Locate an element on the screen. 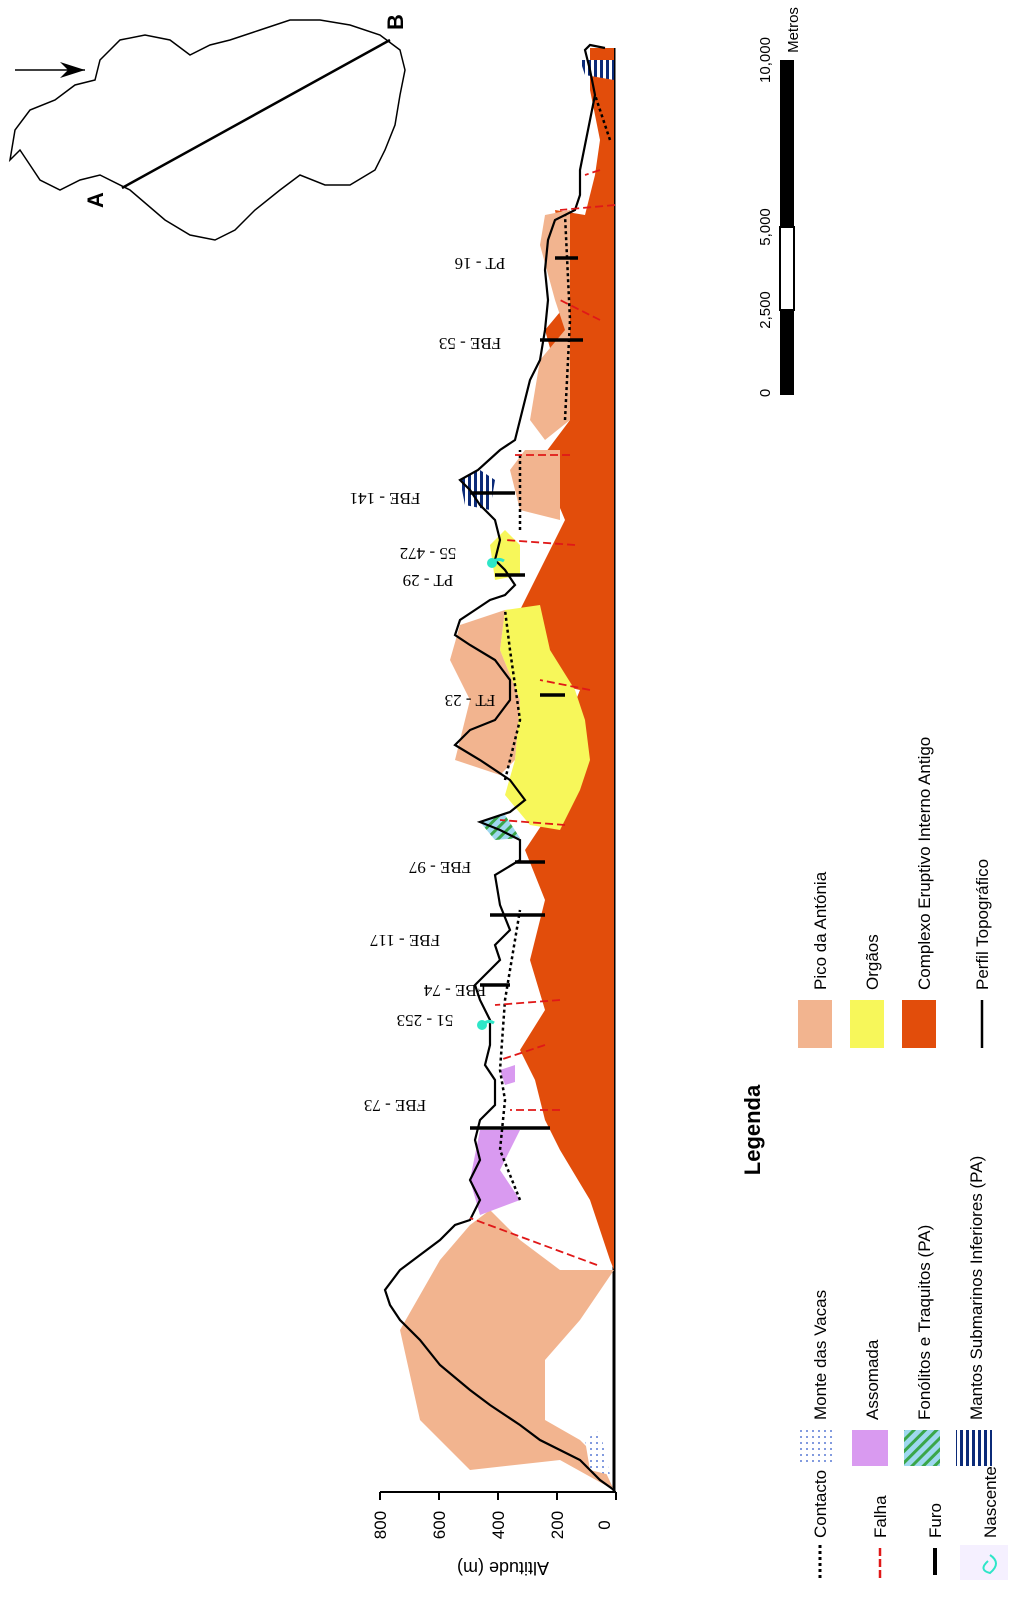  map-point-b: B is located at coordinates (395, 22).